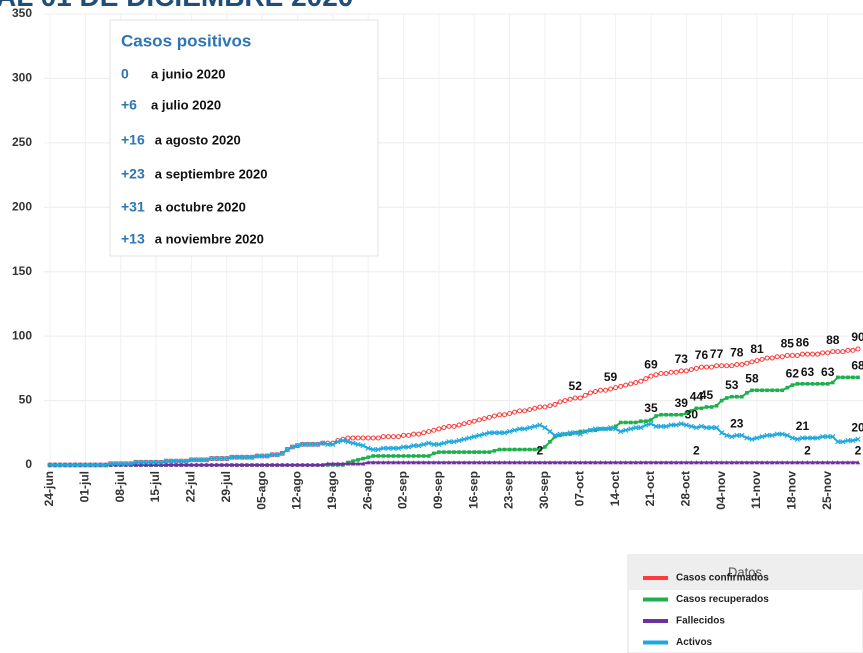 The width and height of the screenshot is (863, 653). Describe the element at coordinates (200, 206) in the screenshot. I see `annotation-label: a octubre 2020` at that location.